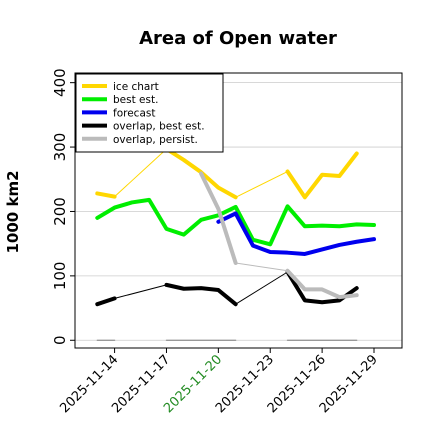 This screenshot has width=440, height=440. Describe the element at coordinates (155, 140) in the screenshot. I see `legend-label: overlap, persist.` at that location.